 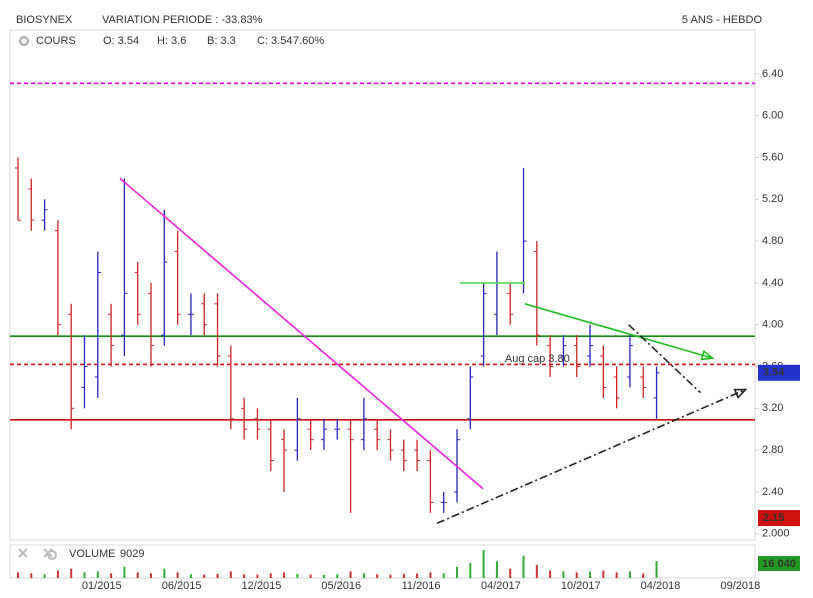 I want to click on quote-high: H: 3.6, so click(x=171, y=41).